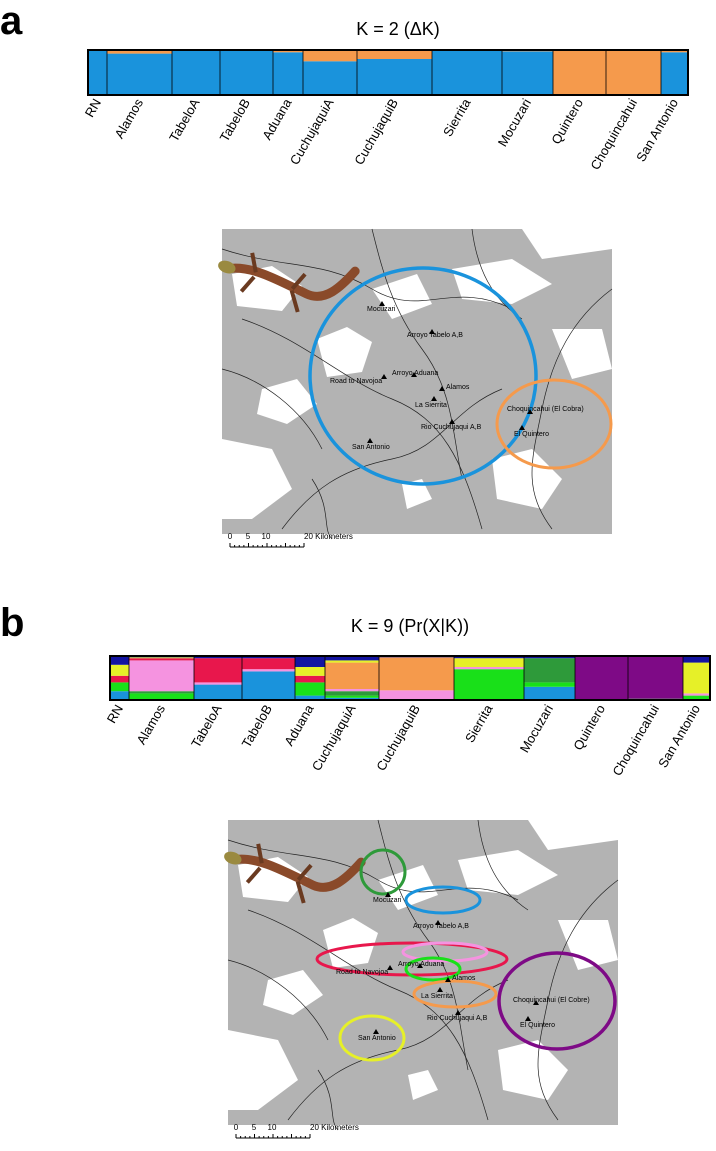 The image size is (716, 1151). Describe the element at coordinates (295, 873) in the screenshot. I see `gecko-photo` at that location.